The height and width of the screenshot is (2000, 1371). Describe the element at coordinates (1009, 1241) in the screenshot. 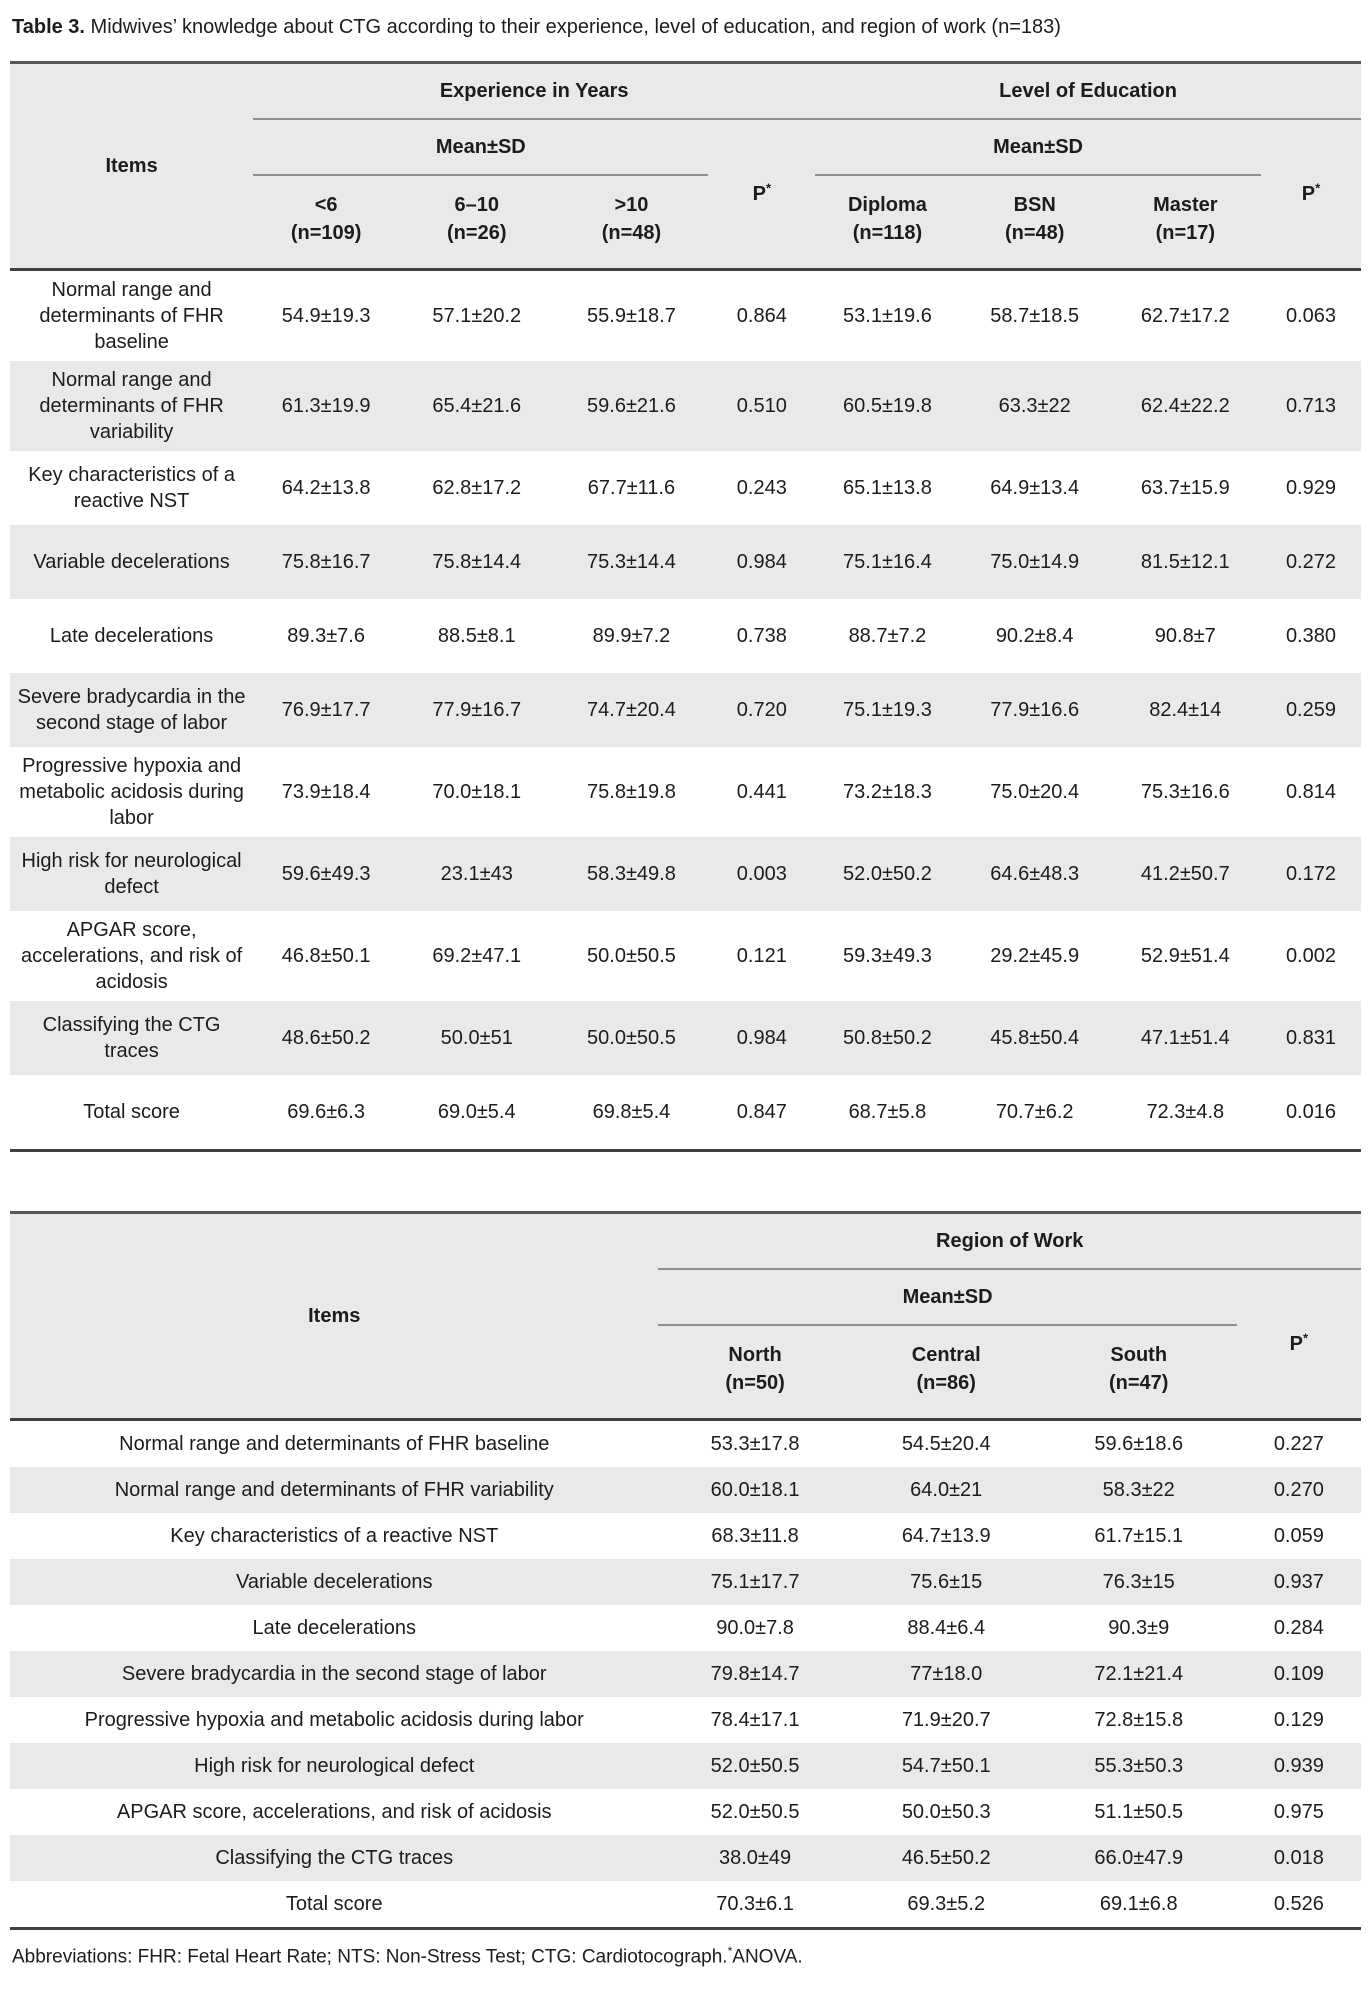

I see `region-group-header: Region of Work` at that location.